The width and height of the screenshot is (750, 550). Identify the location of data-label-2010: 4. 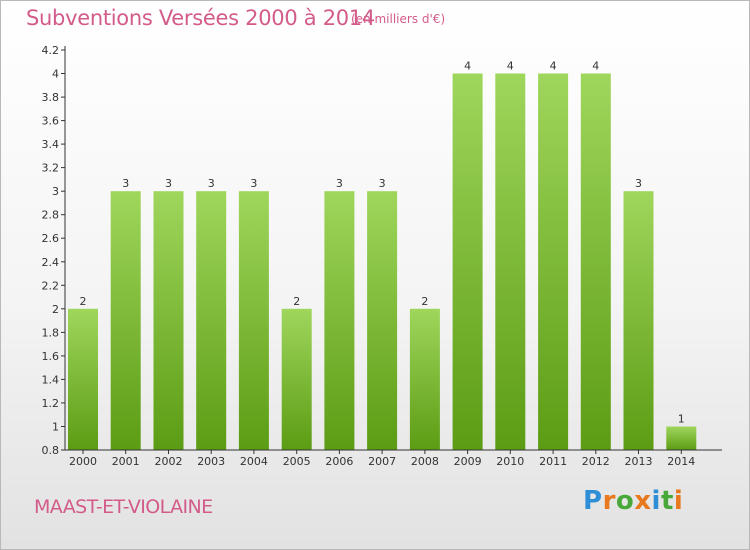
(510, 66).